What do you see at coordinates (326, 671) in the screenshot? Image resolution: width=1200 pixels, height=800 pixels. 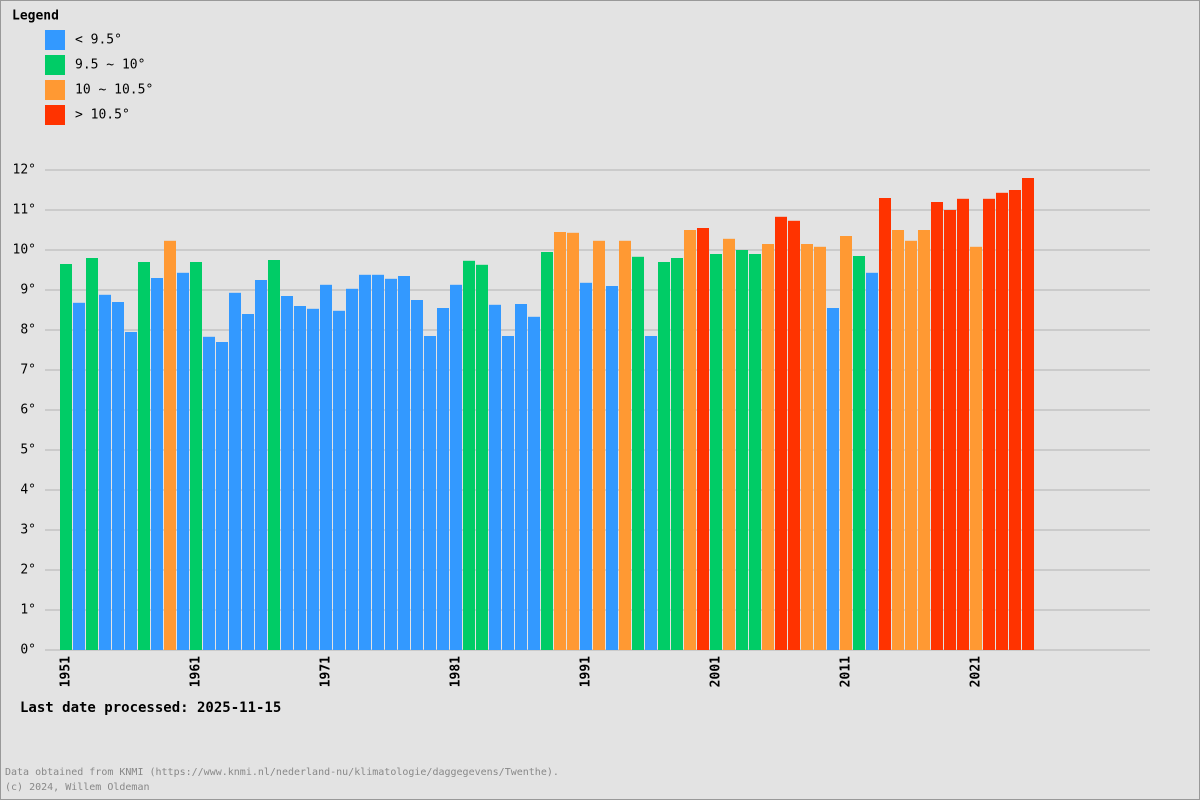 I see `x-tick-label: 1971` at bounding box center [326, 671].